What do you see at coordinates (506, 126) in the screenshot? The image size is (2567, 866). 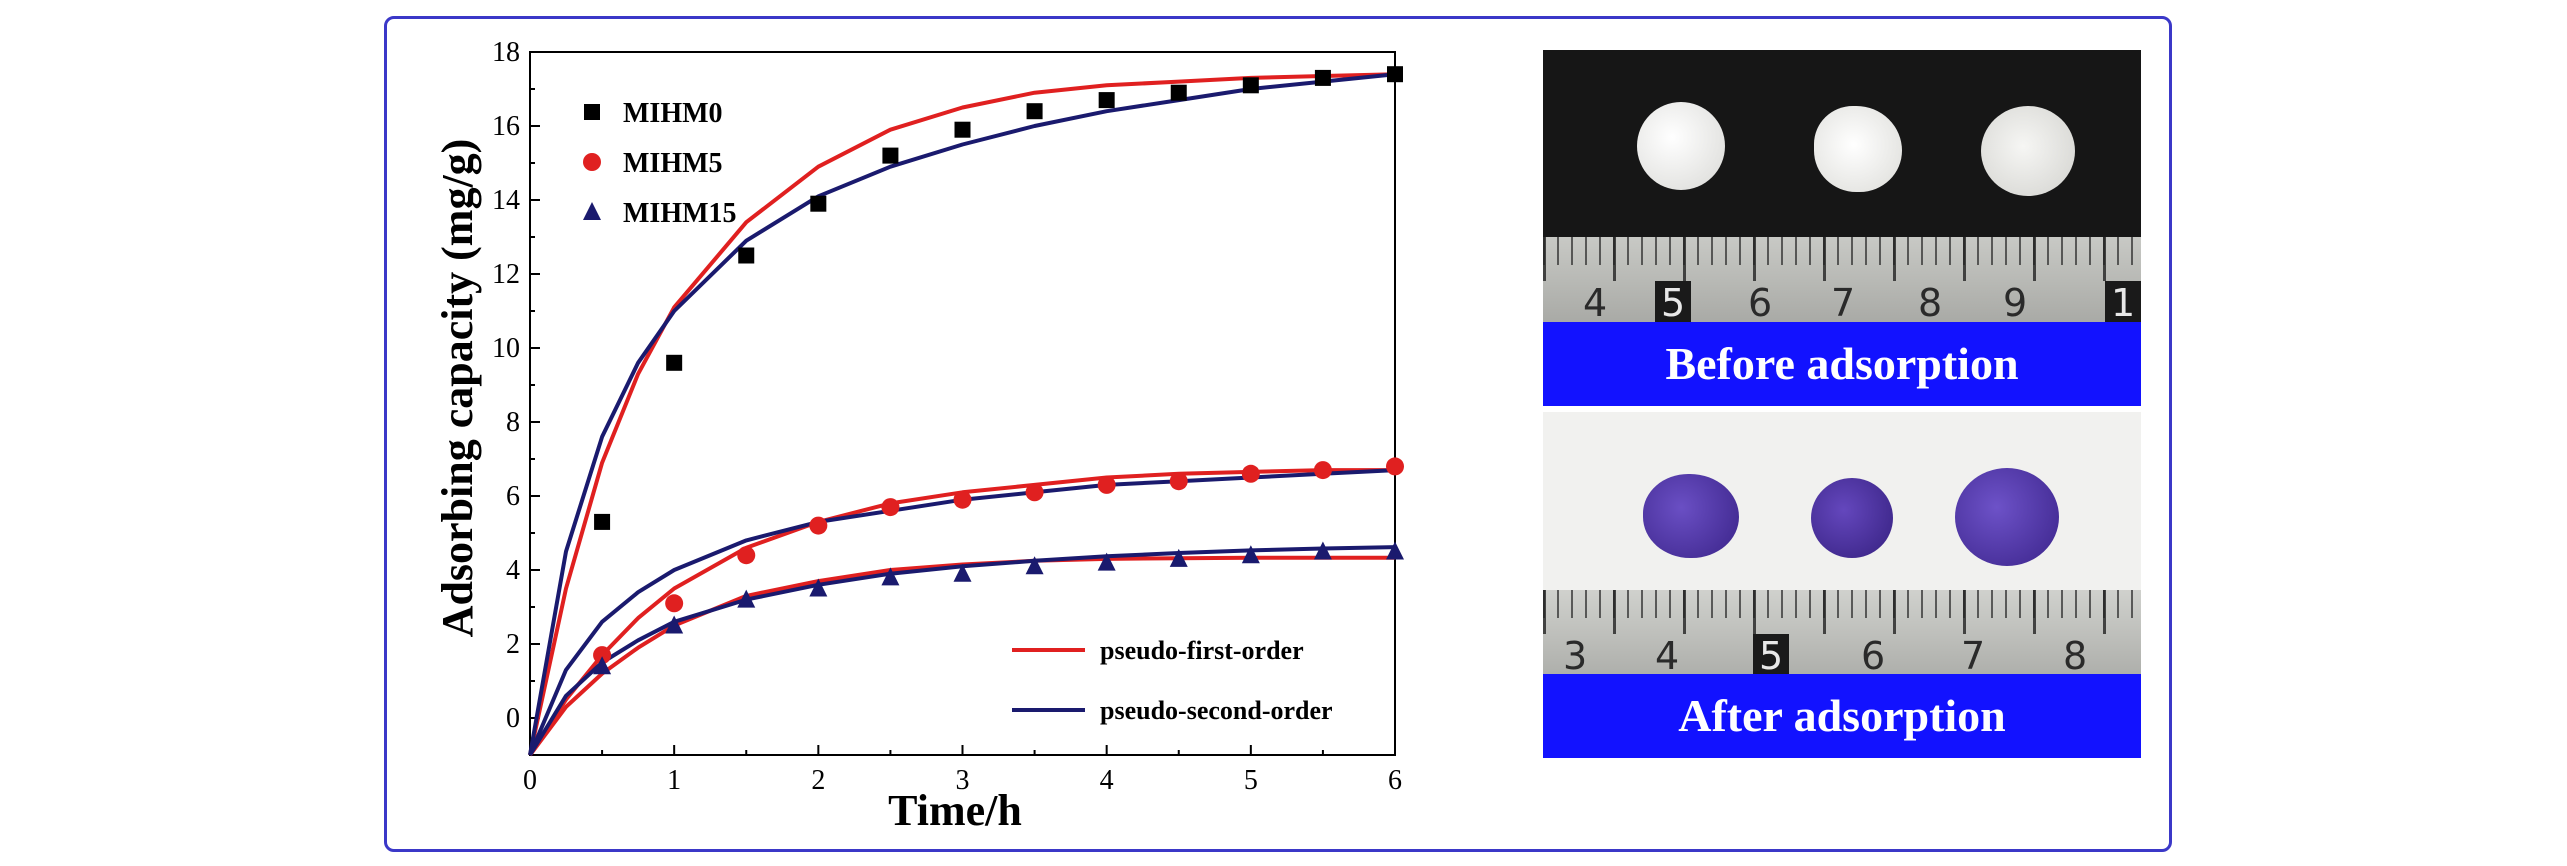 I see `y-tick-label: 16` at bounding box center [506, 126].